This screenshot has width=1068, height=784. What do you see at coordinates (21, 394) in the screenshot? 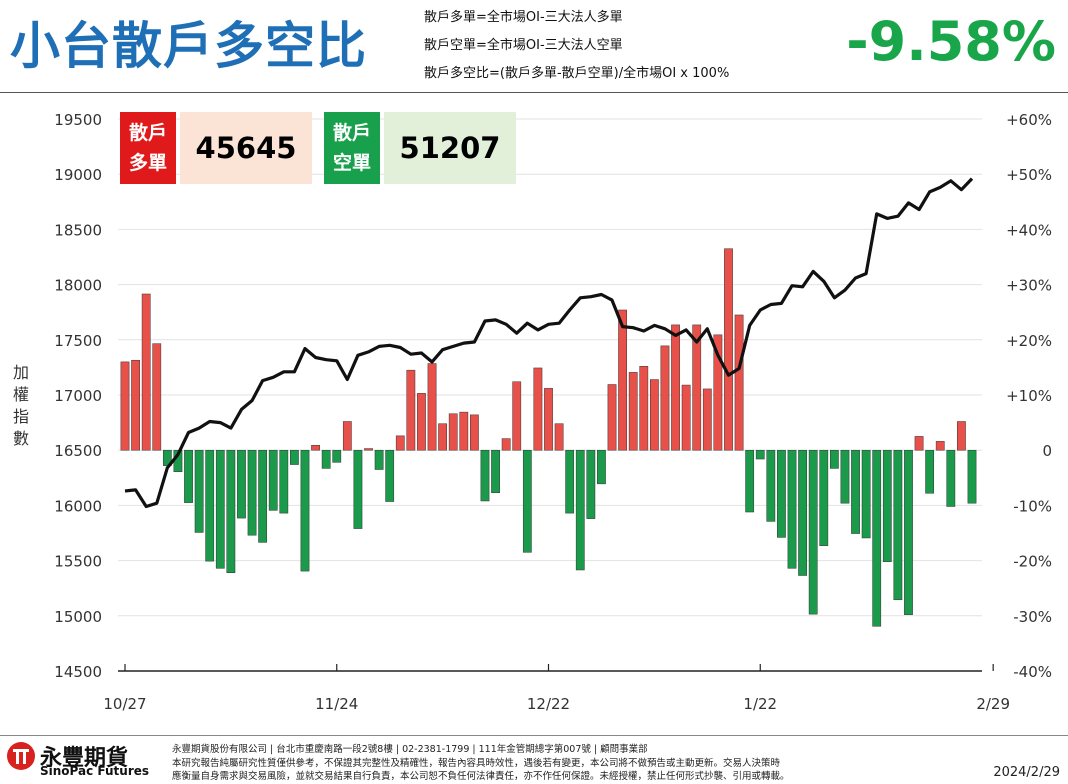
I see `y-axis-label-char: 權` at bounding box center [21, 394].